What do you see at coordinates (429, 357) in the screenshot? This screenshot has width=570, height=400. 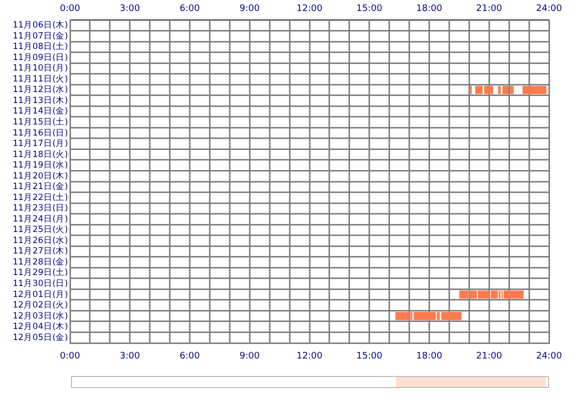 I see `x2-tick-label: 18:00` at bounding box center [429, 357].